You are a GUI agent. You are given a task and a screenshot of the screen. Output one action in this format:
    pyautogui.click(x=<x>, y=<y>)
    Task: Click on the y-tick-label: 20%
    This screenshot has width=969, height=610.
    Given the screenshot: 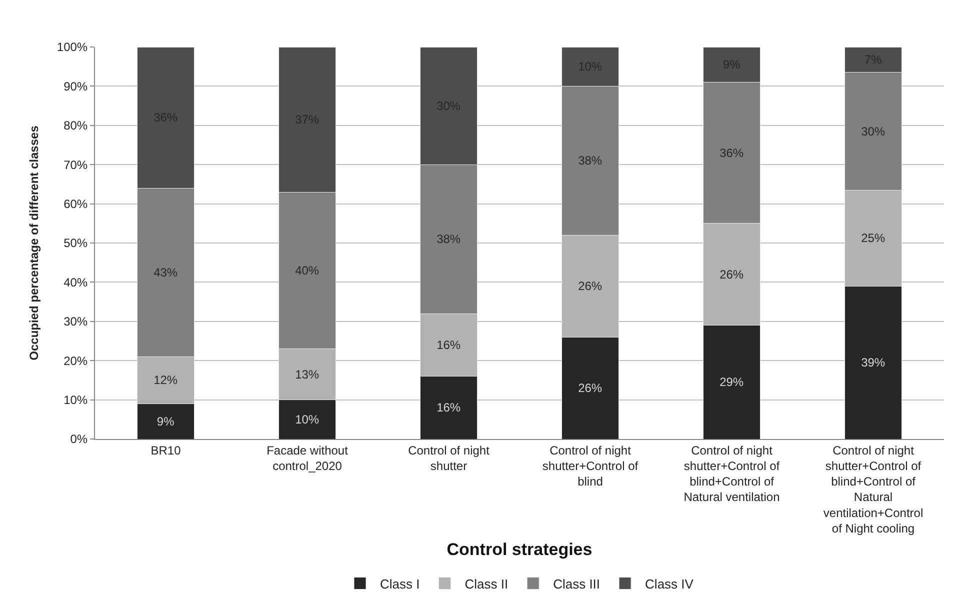 What is the action you would take?
    pyautogui.click(x=76, y=361)
    